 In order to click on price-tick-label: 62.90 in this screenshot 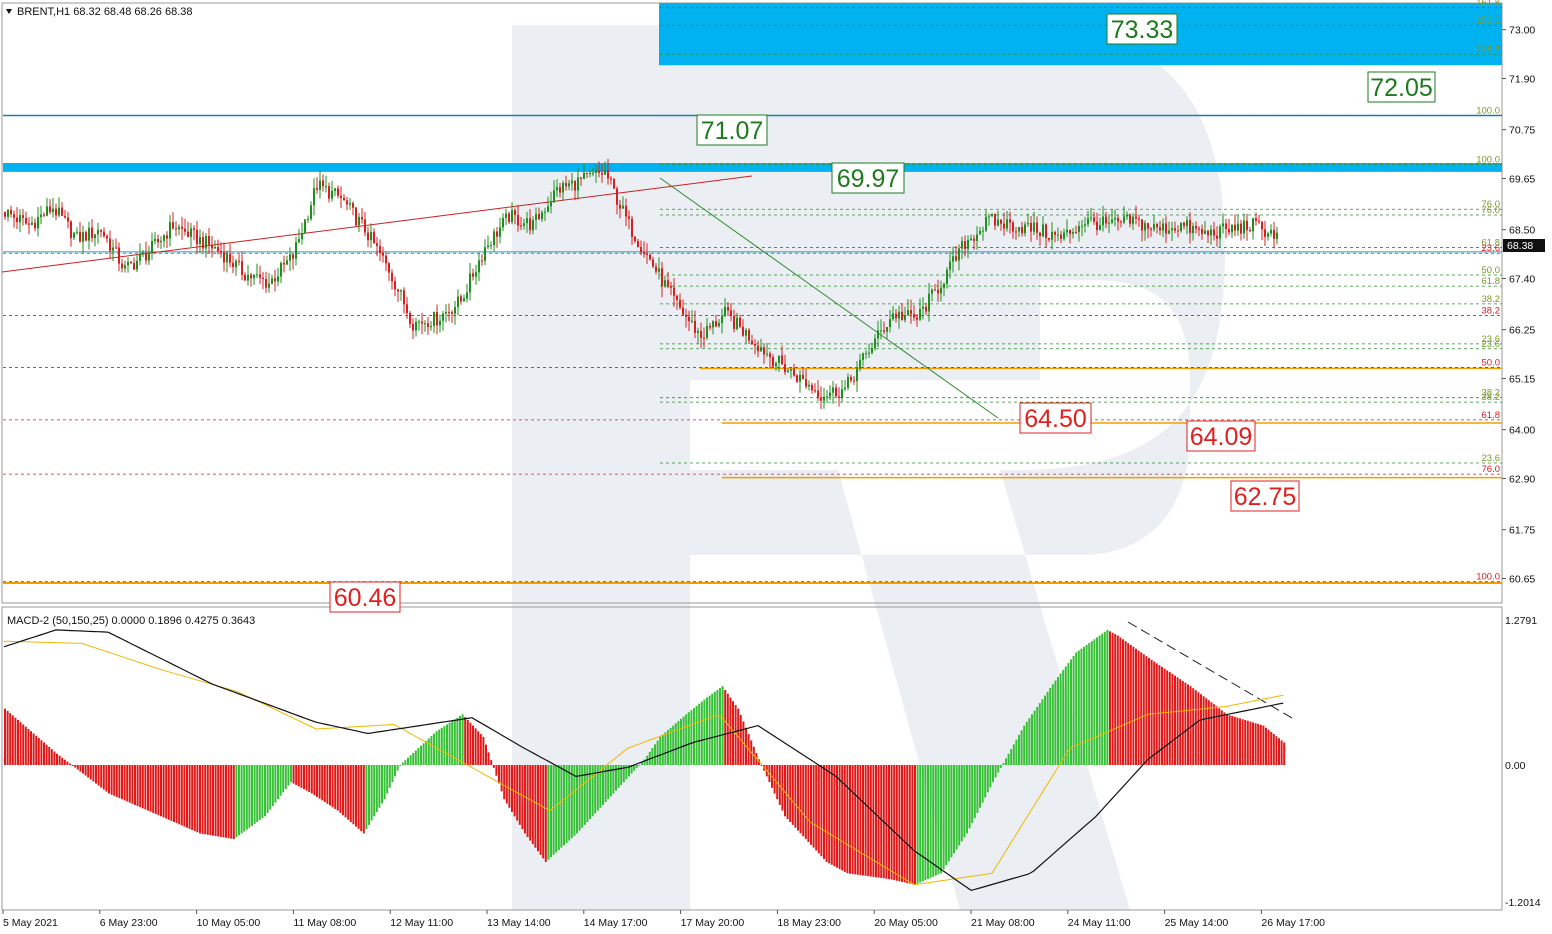, I will do `click(1522, 480)`.